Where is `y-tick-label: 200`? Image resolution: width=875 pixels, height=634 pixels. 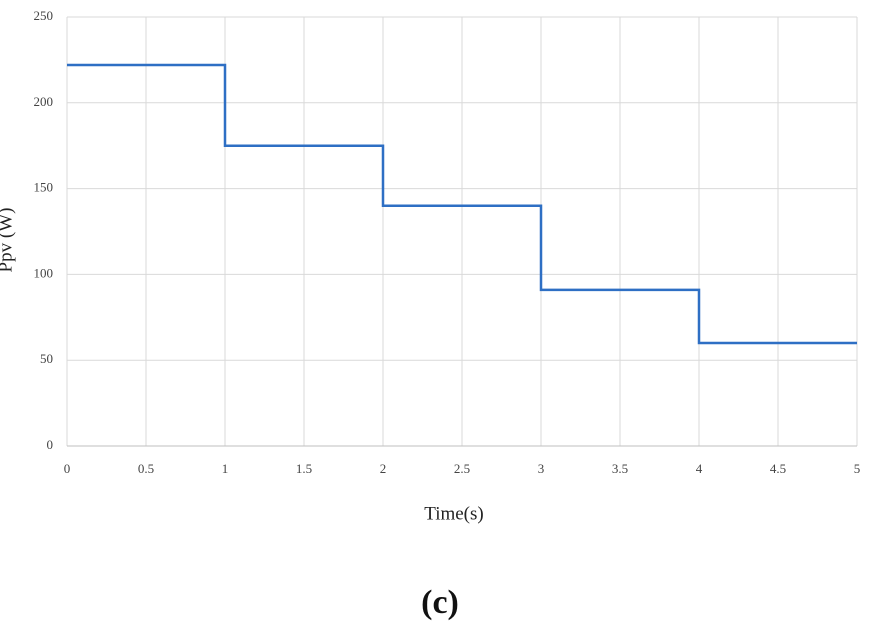 y-tick-label: 200 is located at coordinates (44, 101).